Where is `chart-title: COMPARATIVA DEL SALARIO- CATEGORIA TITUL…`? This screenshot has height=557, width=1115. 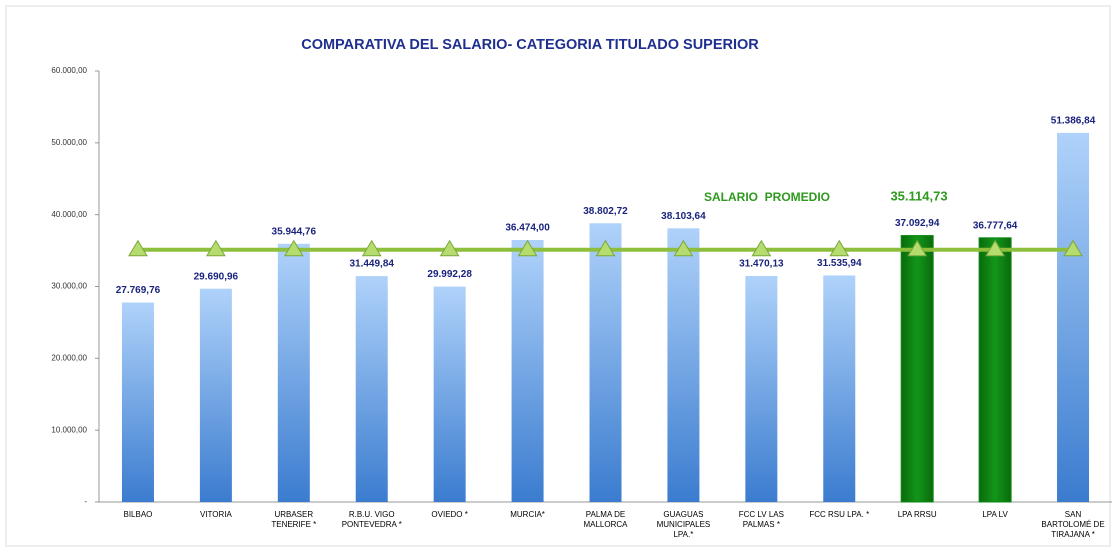
chart-title: COMPARATIVA DEL SALARIO- CATEGORIA TITUL… is located at coordinates (530, 45).